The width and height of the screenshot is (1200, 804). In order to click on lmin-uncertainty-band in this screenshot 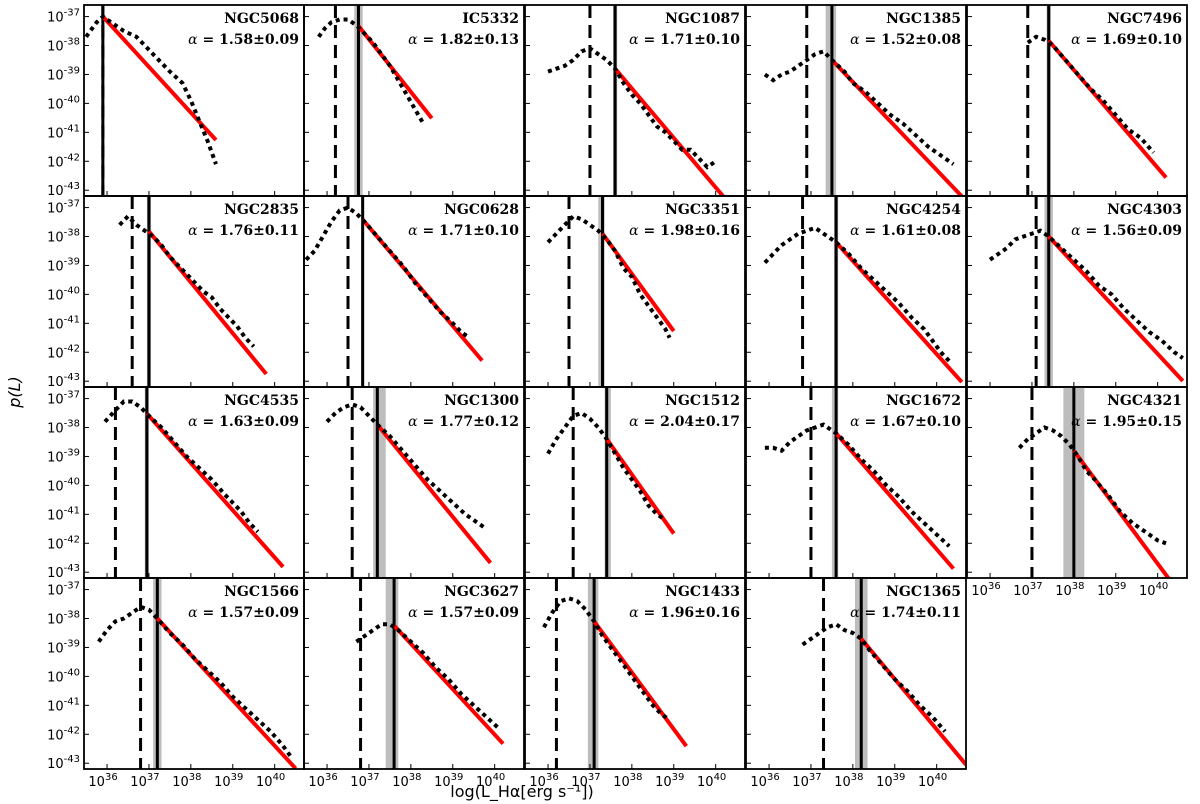, I will do `click(392, 673)`.